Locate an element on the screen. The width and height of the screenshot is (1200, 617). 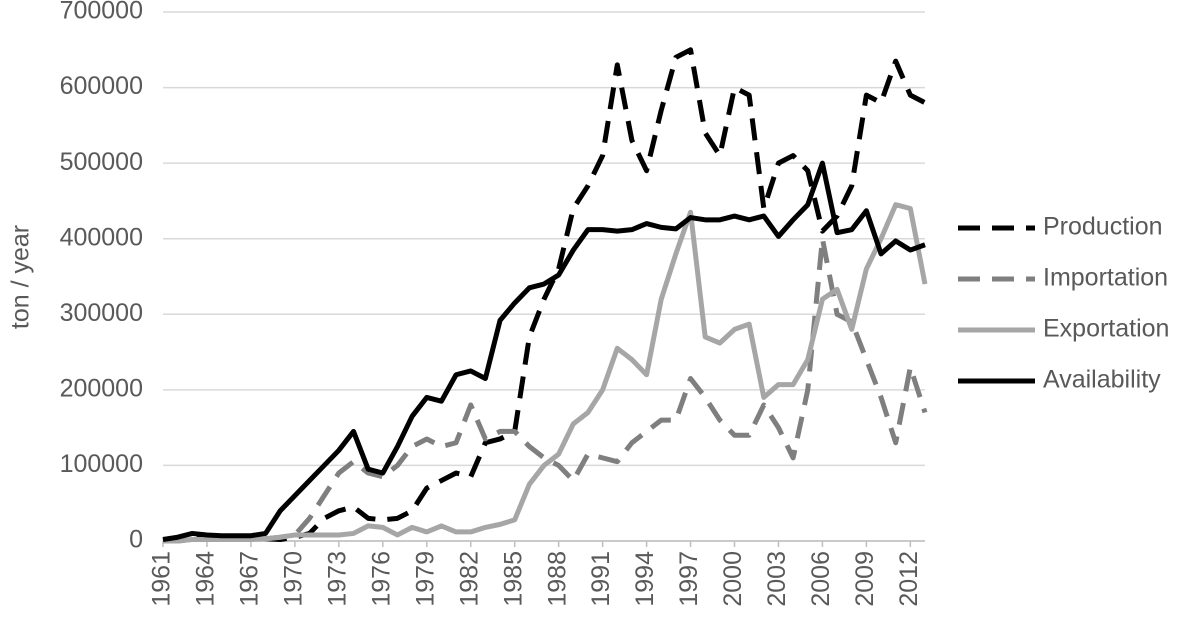
x-tick-label: 1991 is located at coordinates (601, 579).